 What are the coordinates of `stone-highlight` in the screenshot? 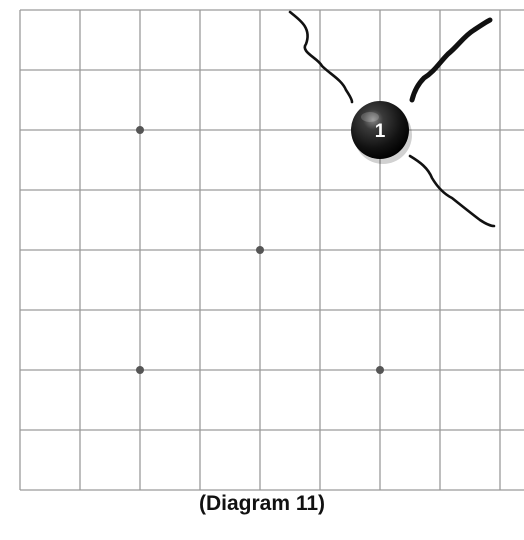 It's located at (370, 117).